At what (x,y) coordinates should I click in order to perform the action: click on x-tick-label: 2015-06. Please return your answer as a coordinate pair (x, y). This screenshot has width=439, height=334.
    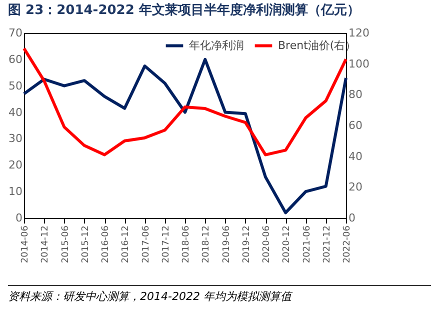
    Looking at the image, I should click on (65, 244).